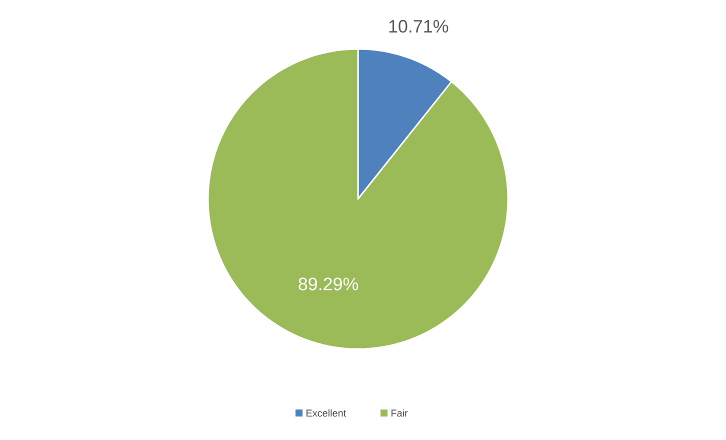 The height and width of the screenshot is (440, 726). I want to click on data-label: 89.29%, so click(328, 284).